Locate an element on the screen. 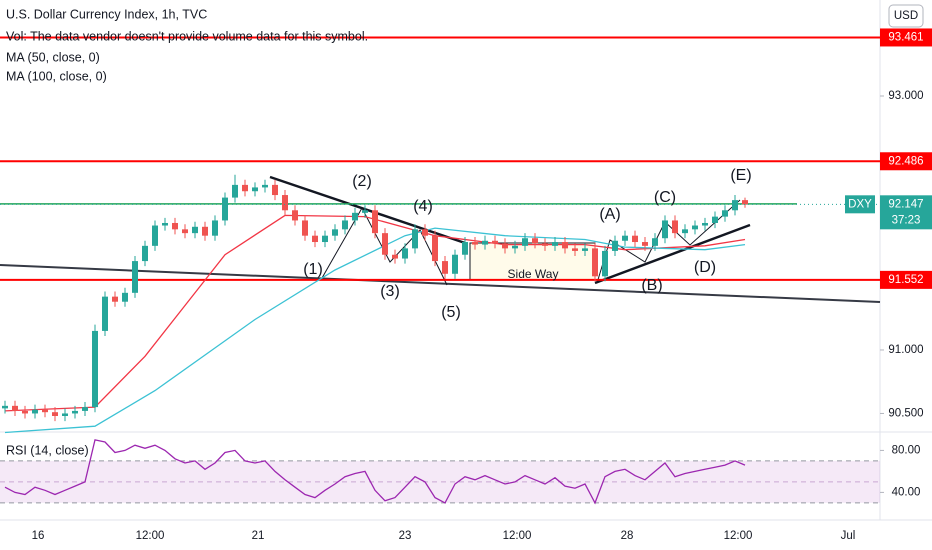 This screenshot has width=932, height=550. rsi-title: RSI (14, close) is located at coordinates (47, 450).